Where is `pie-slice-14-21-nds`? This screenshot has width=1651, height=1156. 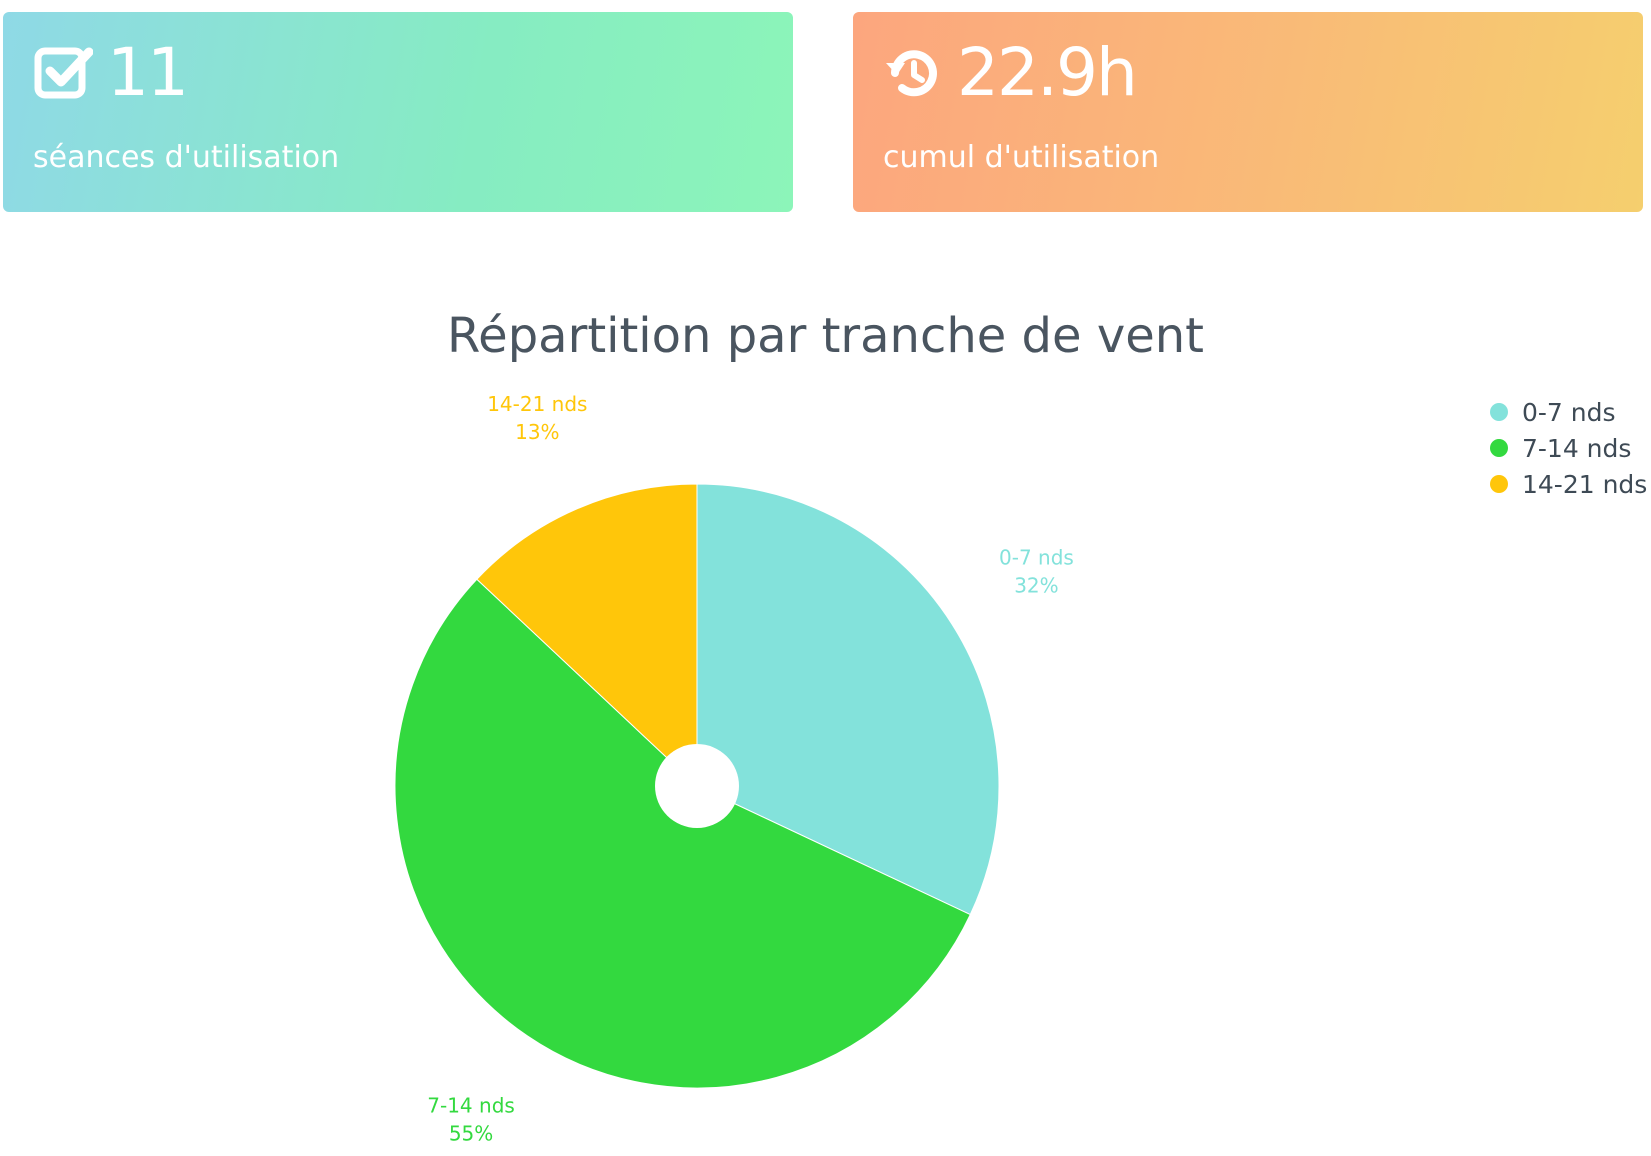 pie-slice-14-21-nds is located at coordinates (587, 635).